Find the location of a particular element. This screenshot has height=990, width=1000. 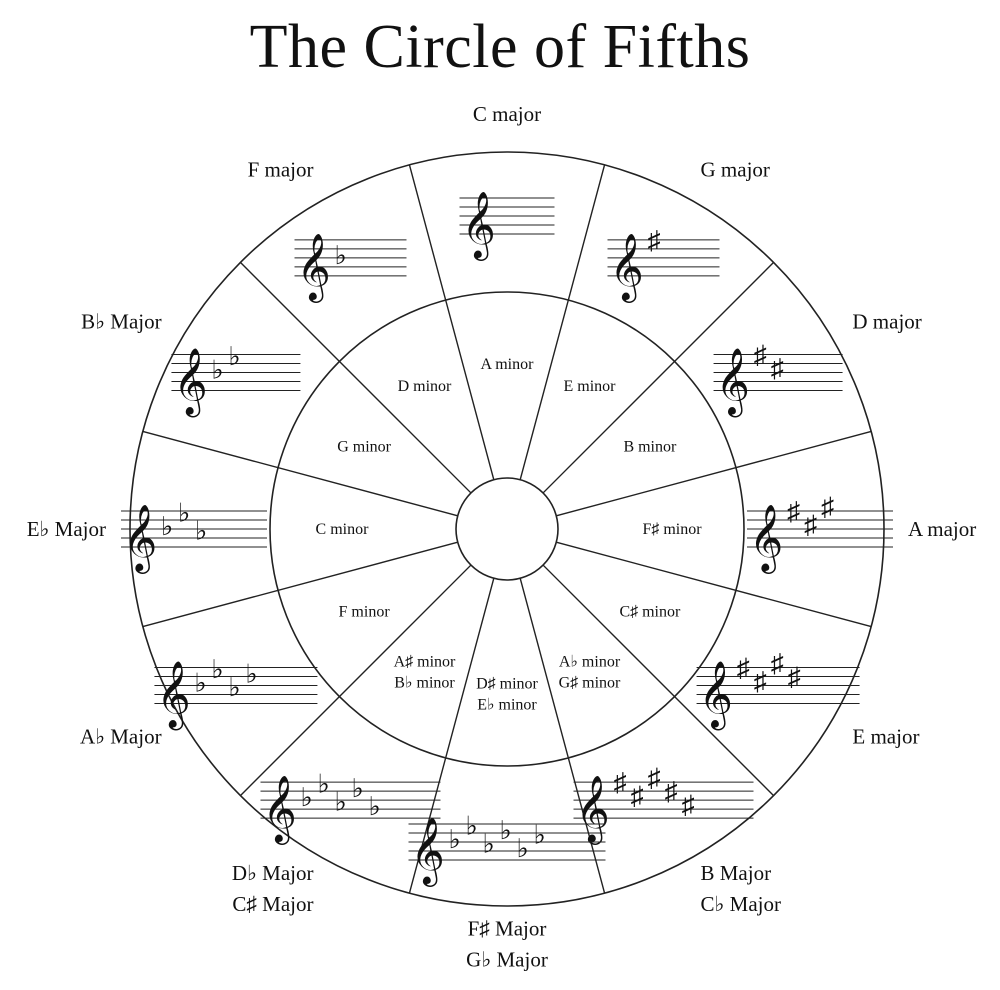

minor-key-label: F♯ minor is located at coordinates (672, 529).